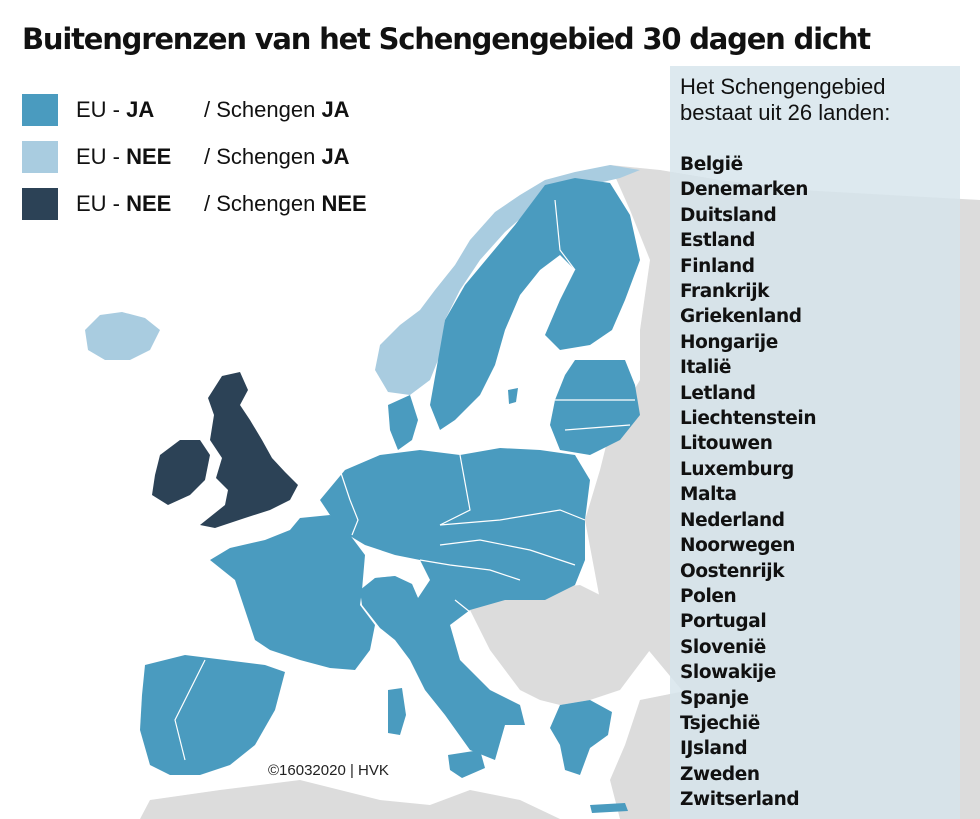 Image resolution: width=980 pixels, height=819 pixels. Describe the element at coordinates (783, 86) in the screenshot. I see `panel-heading-line: Het Schengengebied` at that location.